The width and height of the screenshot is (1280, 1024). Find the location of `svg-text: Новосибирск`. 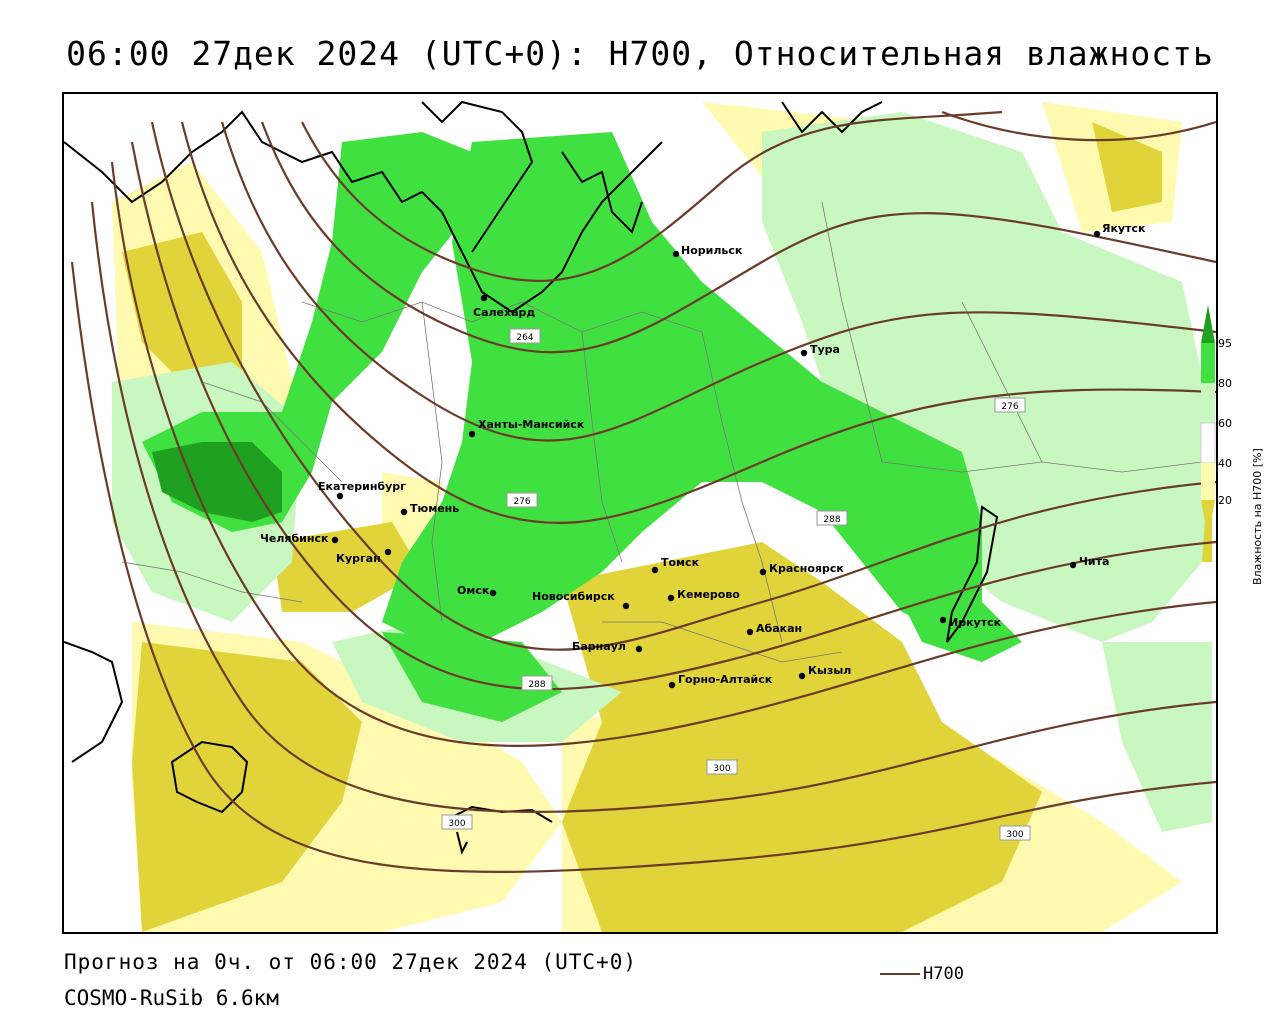

svg-text: Новосибирск is located at coordinates (573, 596).